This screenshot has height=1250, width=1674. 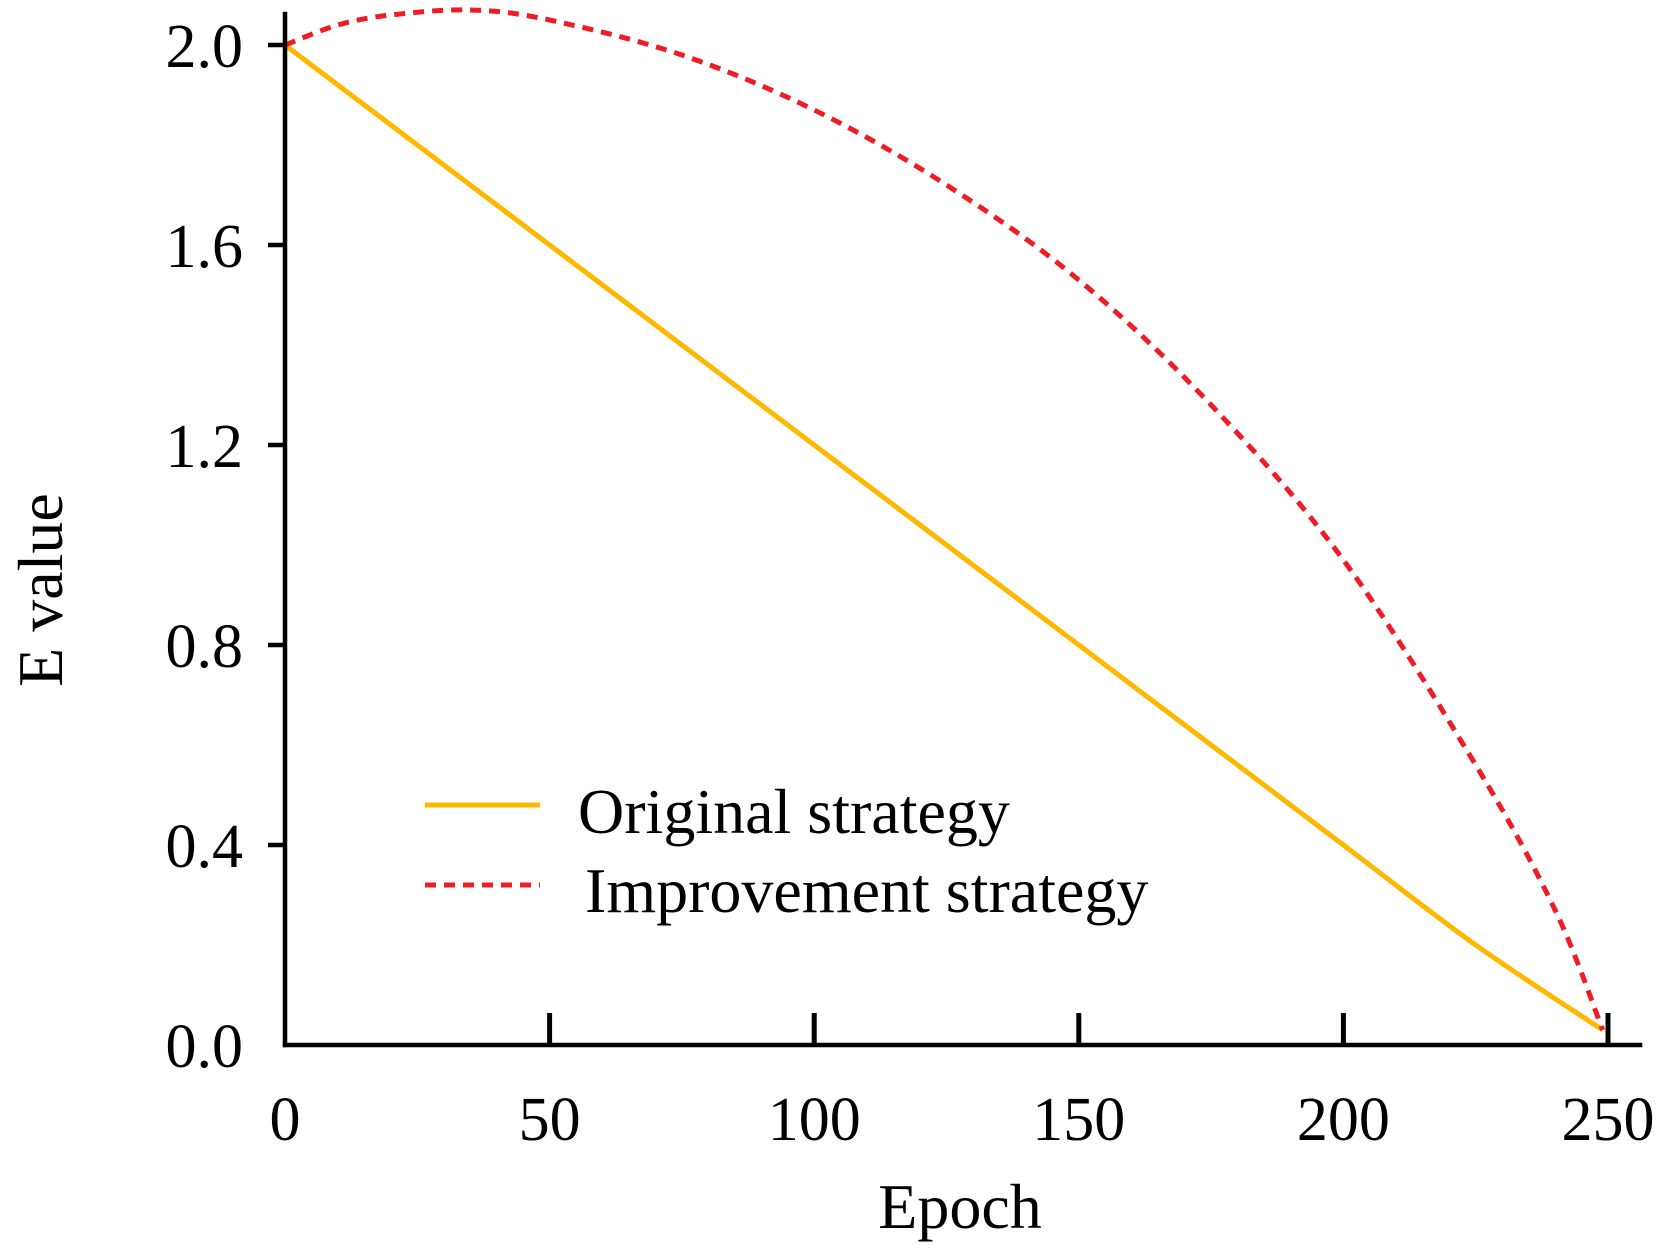 What do you see at coordinates (794, 811) in the screenshot?
I see `legend-label-1: Original strategy` at bounding box center [794, 811].